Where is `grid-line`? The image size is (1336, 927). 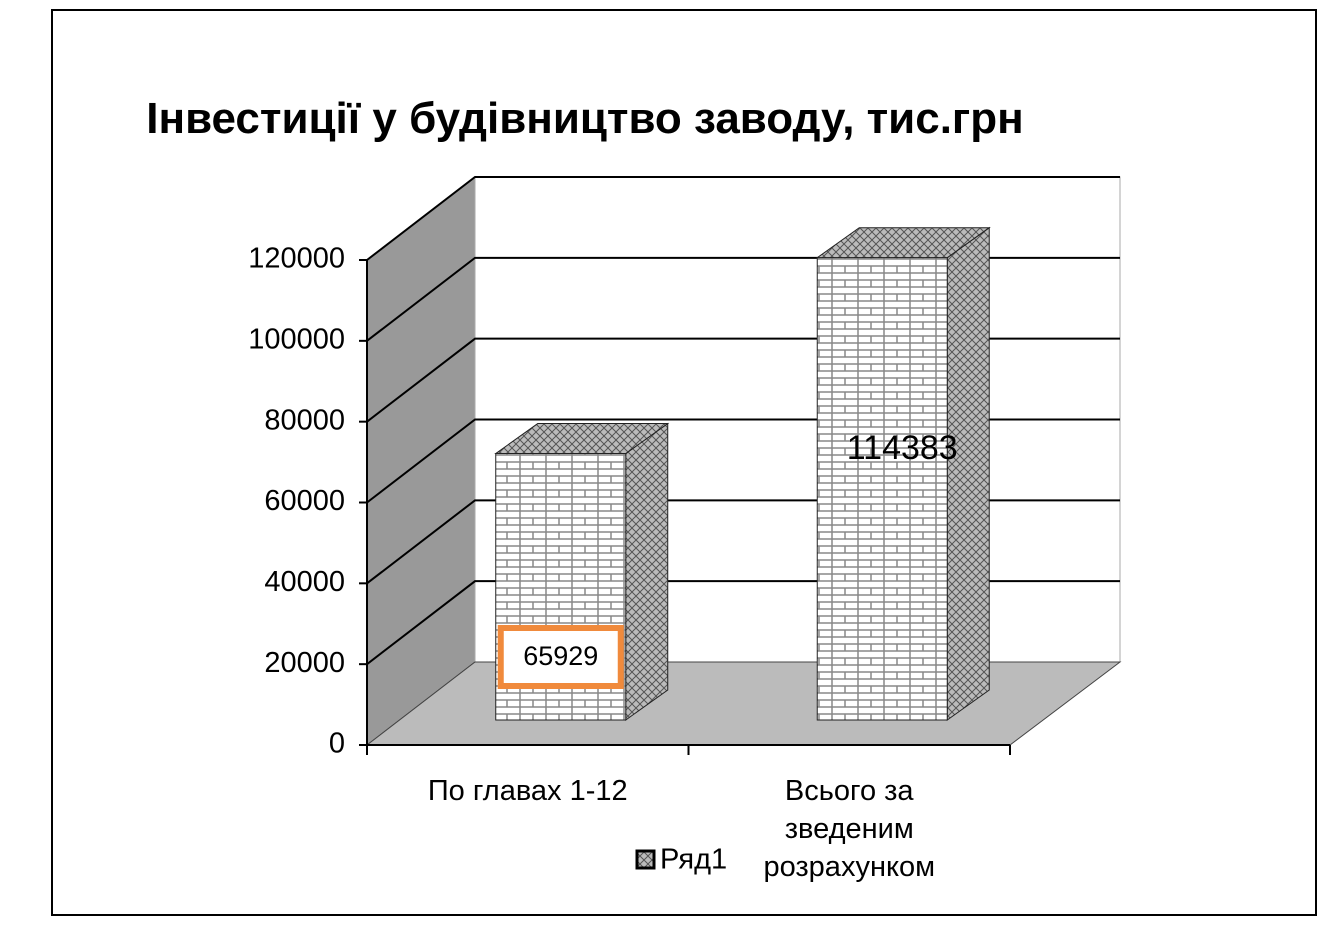 grid-line is located at coordinates (743, 218).